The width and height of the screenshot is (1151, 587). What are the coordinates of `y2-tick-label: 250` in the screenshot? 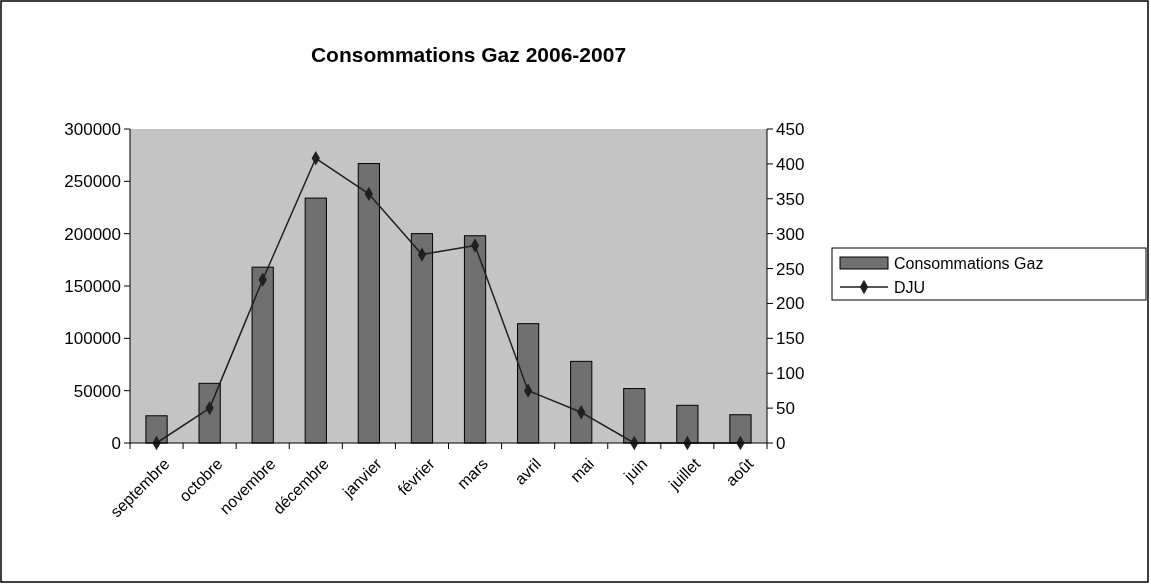 It's located at (790, 269).